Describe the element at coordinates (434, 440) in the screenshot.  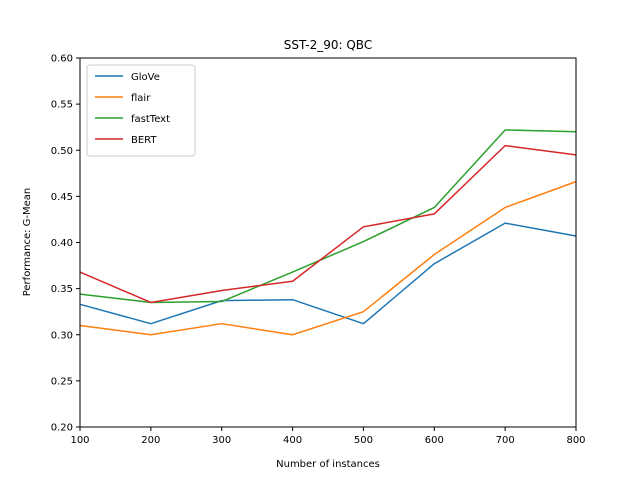
I see `x-tick-label: 600` at that location.